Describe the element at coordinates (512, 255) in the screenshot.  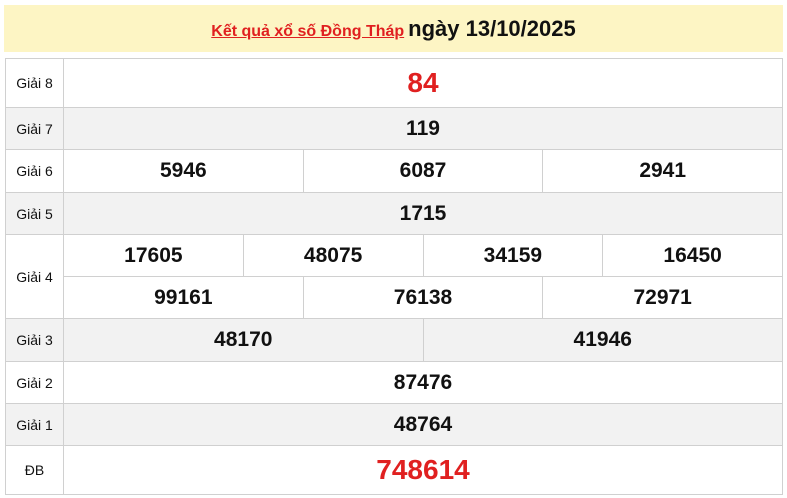
I see `prize-number: 34159` at that location.